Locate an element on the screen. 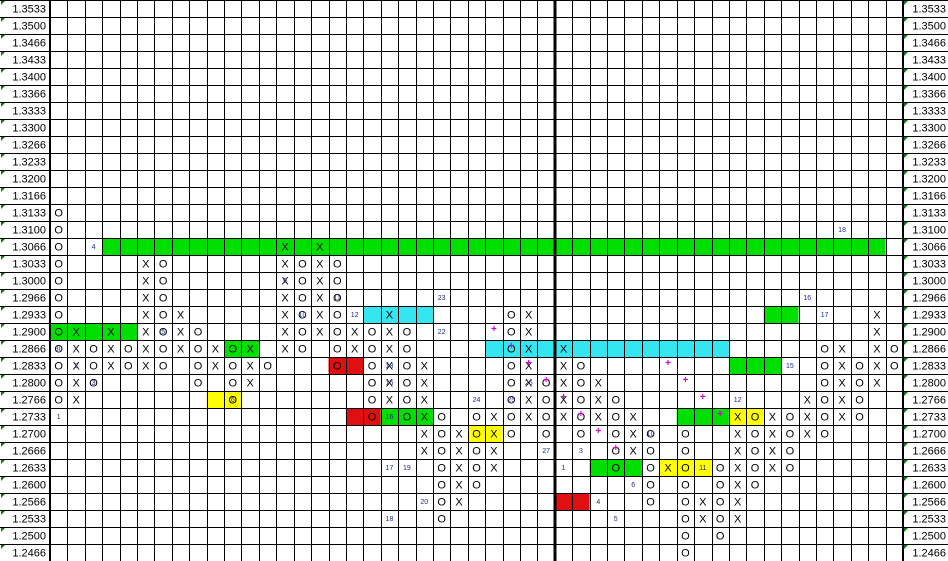 The width and height of the screenshot is (948, 561). price-label-right: 1.3433 is located at coordinates (929, 61).